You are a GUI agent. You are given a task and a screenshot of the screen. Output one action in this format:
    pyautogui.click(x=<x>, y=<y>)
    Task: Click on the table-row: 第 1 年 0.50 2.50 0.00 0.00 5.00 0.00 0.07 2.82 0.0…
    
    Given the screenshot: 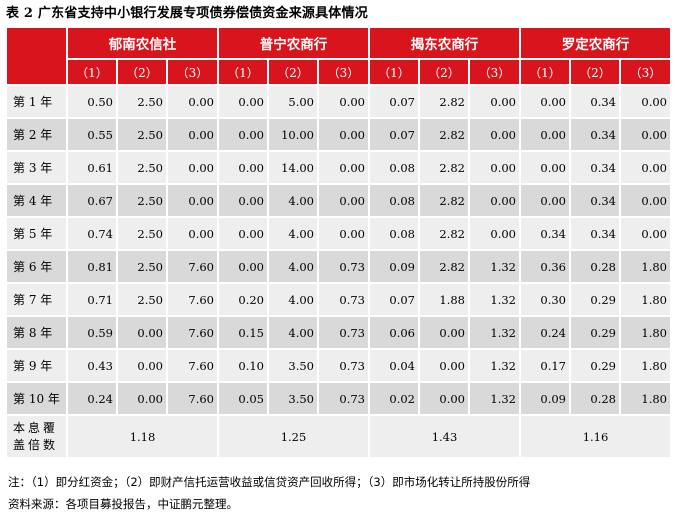 What is the action you would take?
    pyautogui.click(x=338, y=101)
    